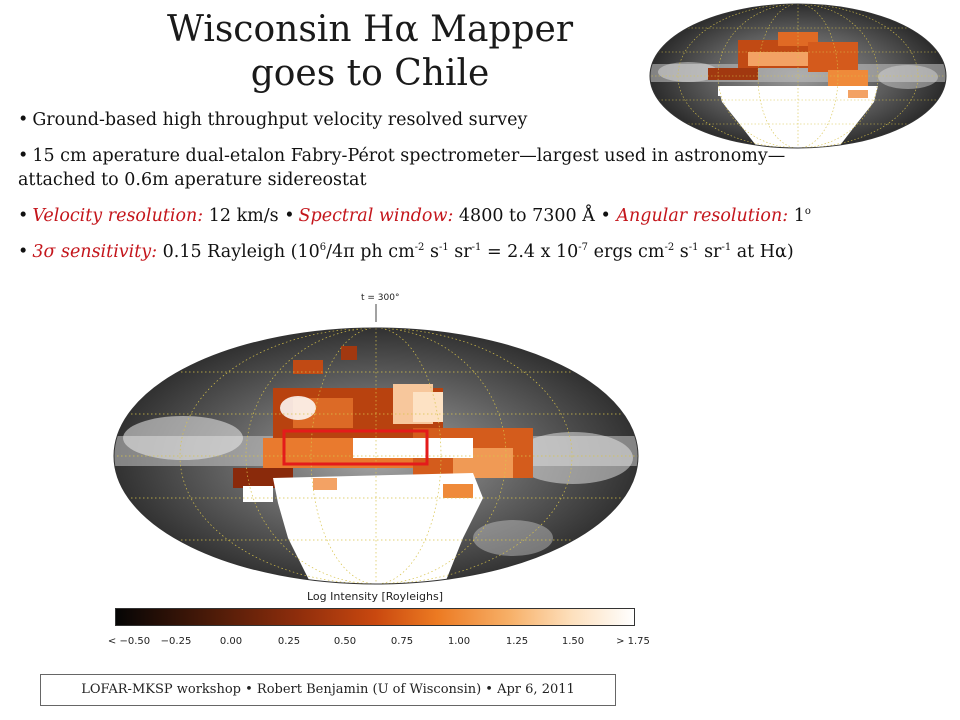 The height and width of the screenshot is (720, 960). Describe the element at coordinates (375, 617) in the screenshot. I see `colorbar-gradient` at that location.